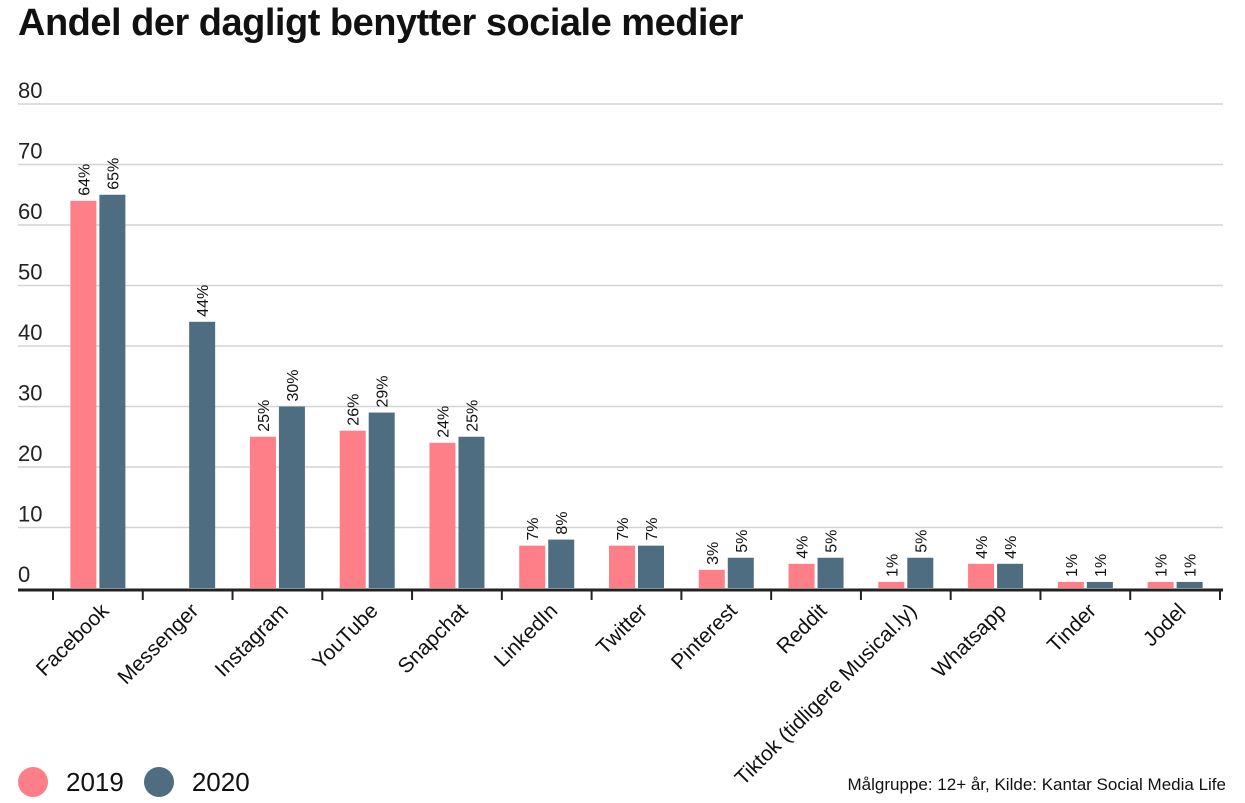  I want to click on x-tick-label: Messenger, so click(158, 644).